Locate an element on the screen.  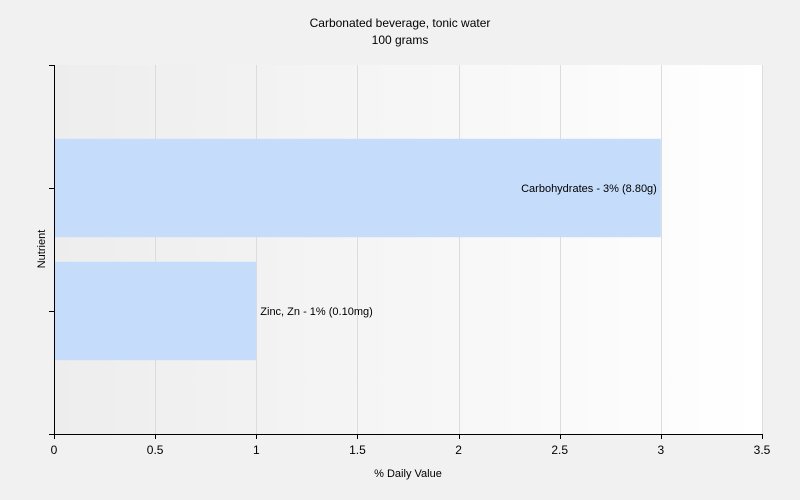
x-tick-label: 3 is located at coordinates (661, 450).